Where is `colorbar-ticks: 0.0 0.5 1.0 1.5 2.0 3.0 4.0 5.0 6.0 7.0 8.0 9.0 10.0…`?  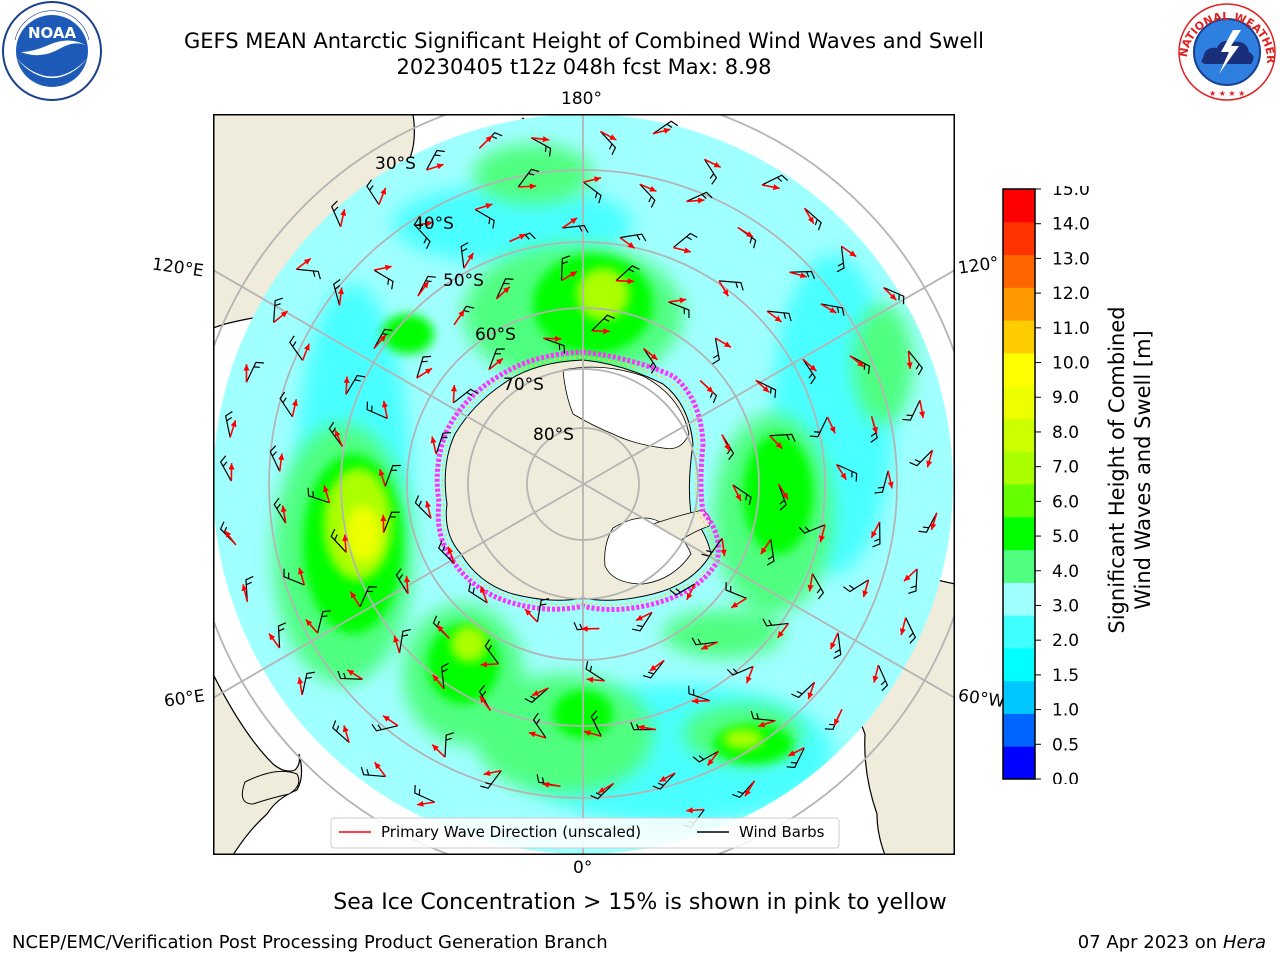 colorbar-ticks: 0.0 0.5 1.0 1.5 2.0 3.0 4.0 5.0 6.0 7.0 8.0 9.0 10.0… is located at coordinates (1062, 485).